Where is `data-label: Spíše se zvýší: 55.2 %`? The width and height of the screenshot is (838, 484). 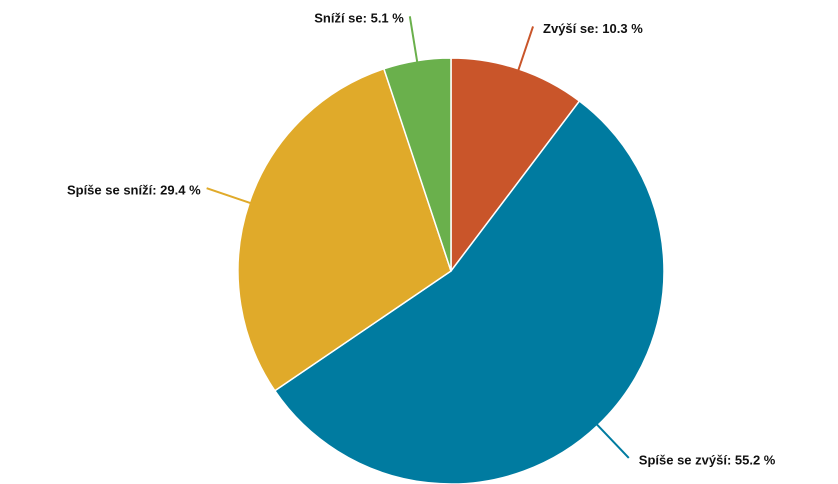
data-label: Spíše se zvýší: 55.2 % is located at coordinates (707, 459).